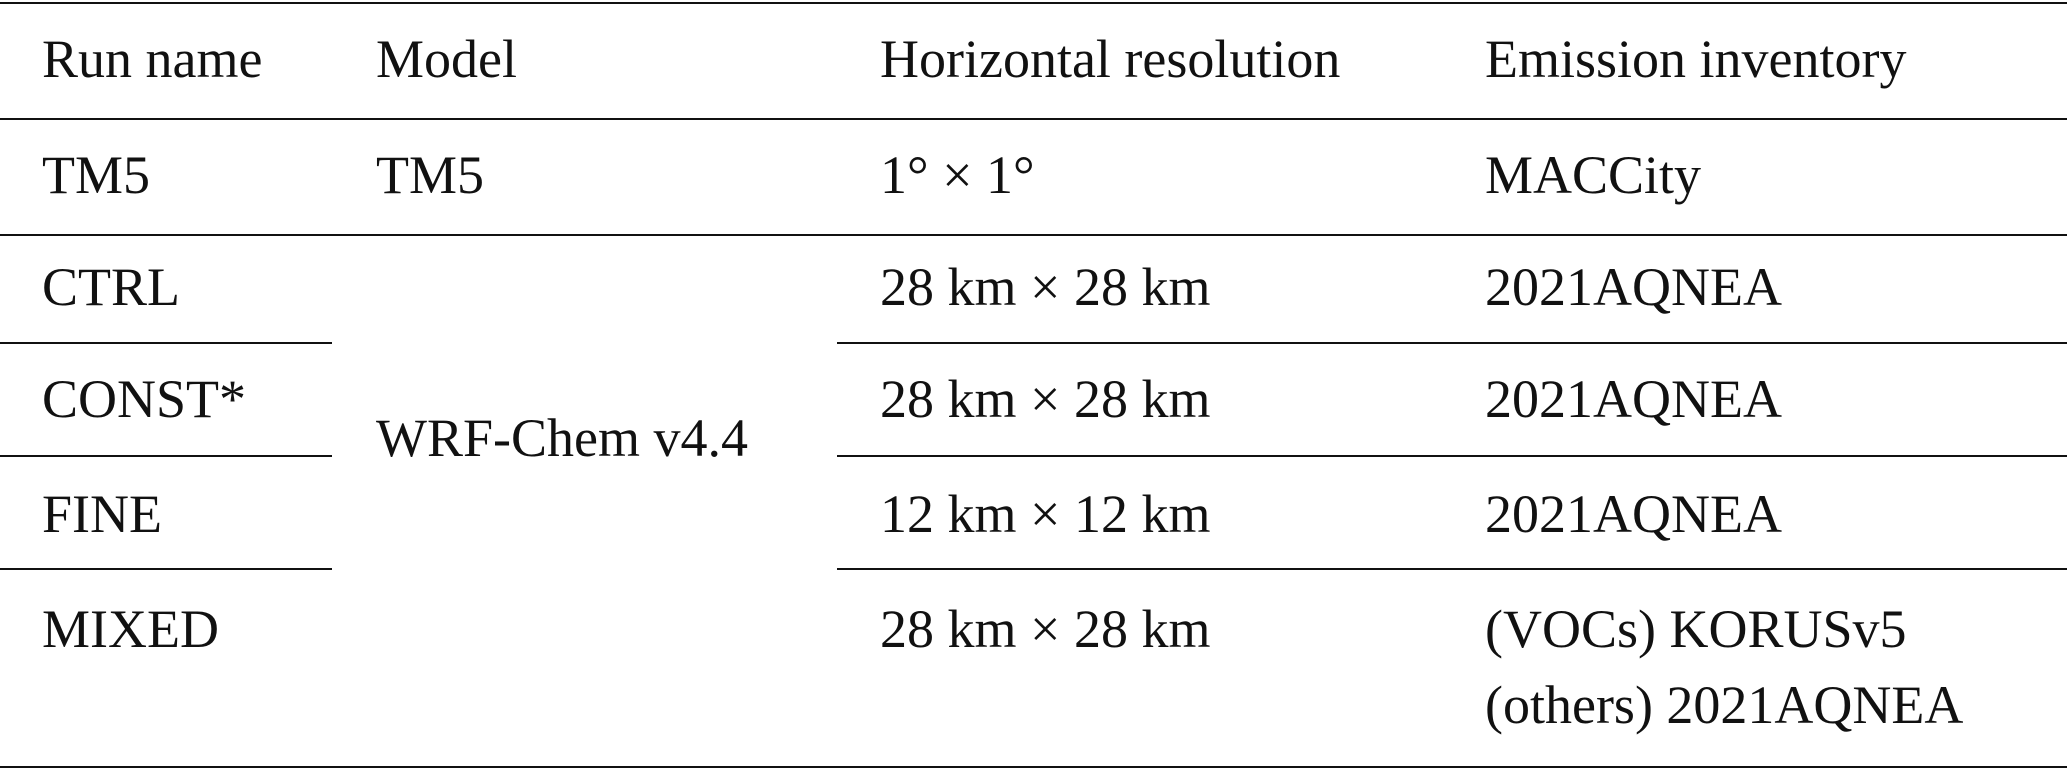  Describe the element at coordinates (446, 59) in the screenshot. I see `header-model: Model` at that location.